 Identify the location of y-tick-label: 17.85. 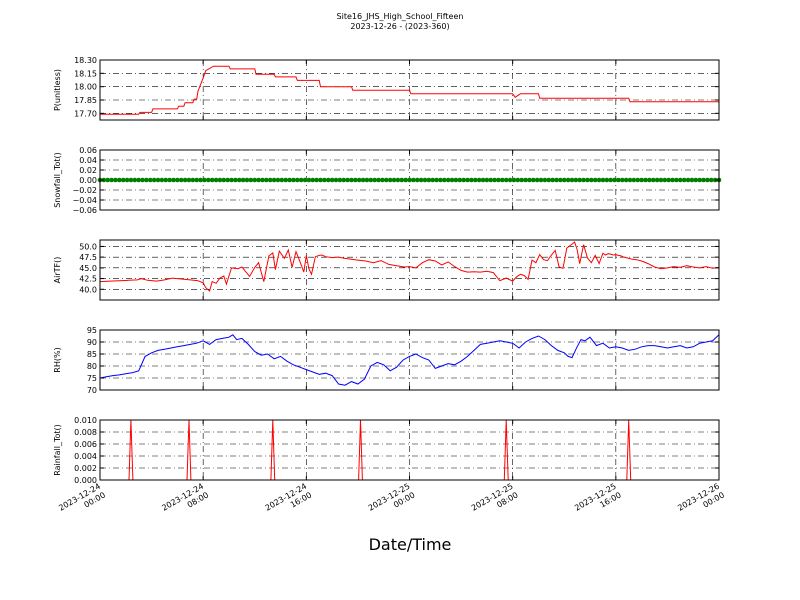
(85, 100).